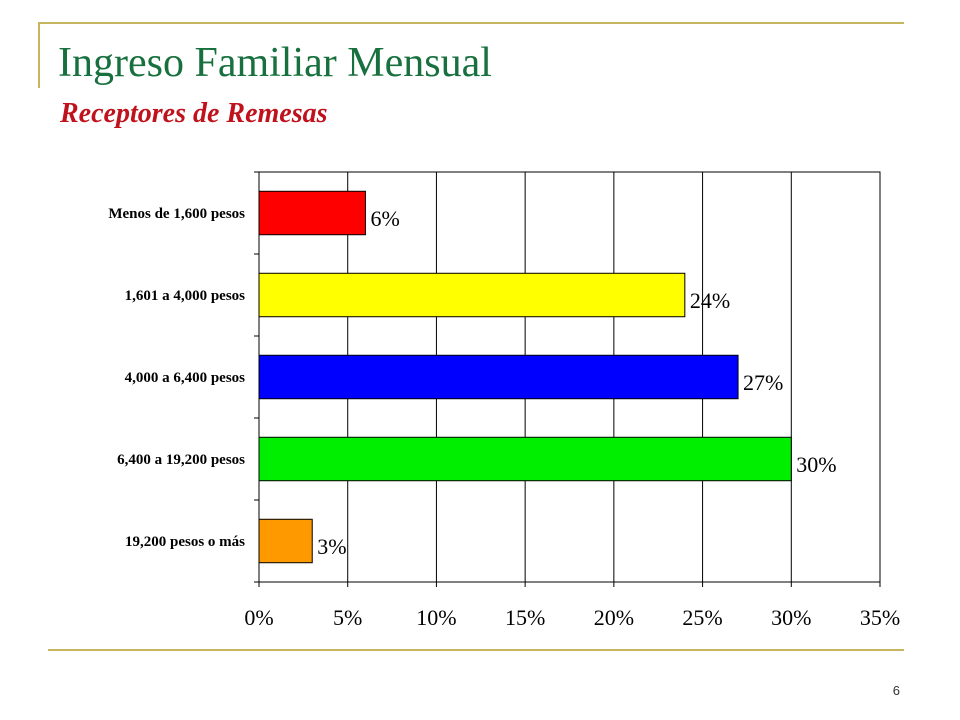 The height and width of the screenshot is (720, 960). Describe the element at coordinates (702, 617) in the screenshot. I see `x-tick-label: 25%` at that location.